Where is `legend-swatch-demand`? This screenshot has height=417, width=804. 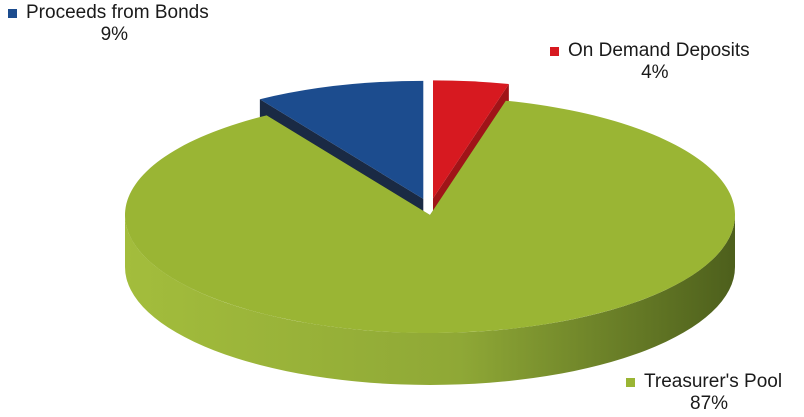
legend-swatch-demand is located at coordinates (554, 51).